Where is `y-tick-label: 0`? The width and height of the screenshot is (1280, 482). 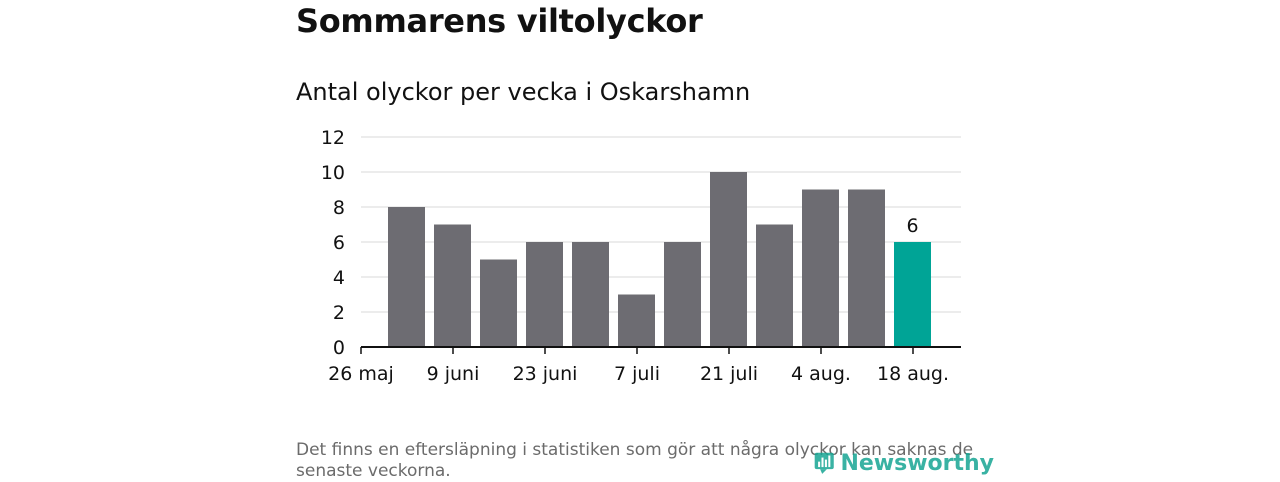
y-tick-label: 0 is located at coordinates (339, 348).